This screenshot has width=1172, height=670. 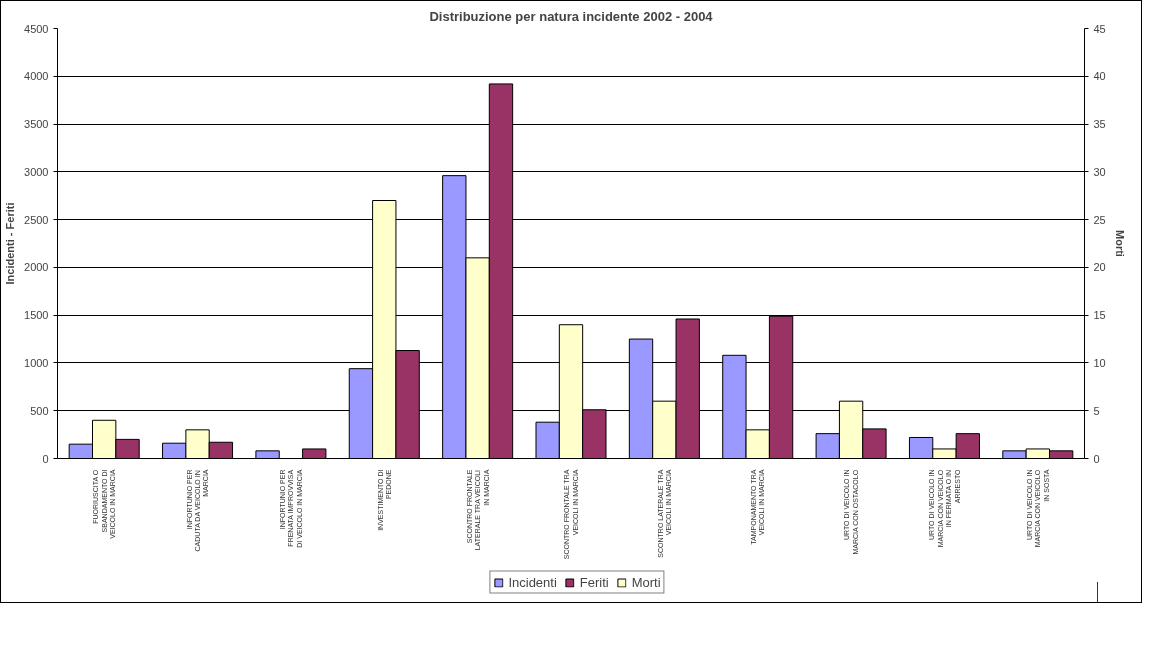 What do you see at coordinates (39, 410) in the screenshot?
I see `y-tick-label: 500` at bounding box center [39, 410].